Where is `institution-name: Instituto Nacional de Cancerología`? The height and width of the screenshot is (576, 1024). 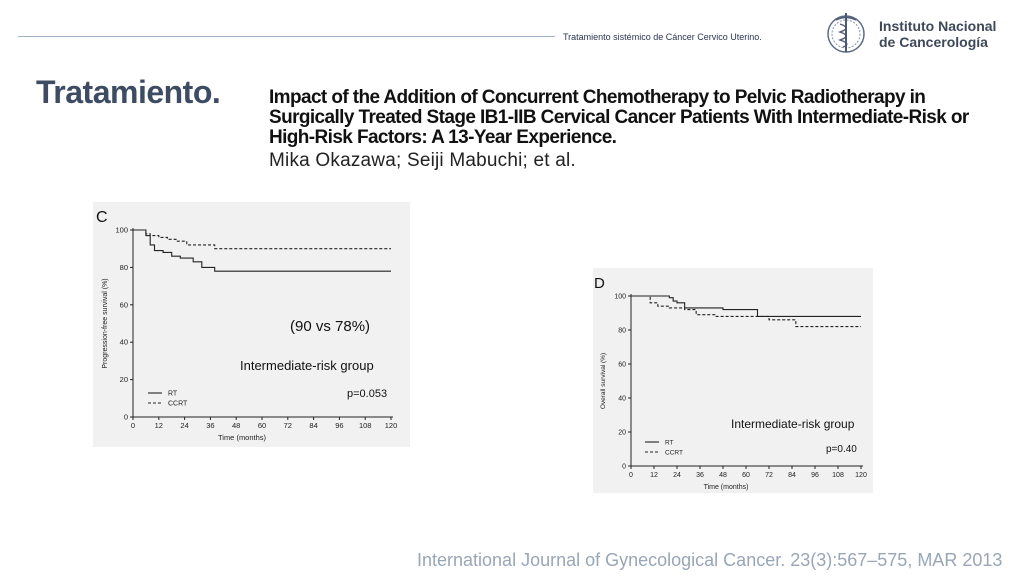 institution-name: Instituto Nacional de Cancerología is located at coordinates (937, 34).